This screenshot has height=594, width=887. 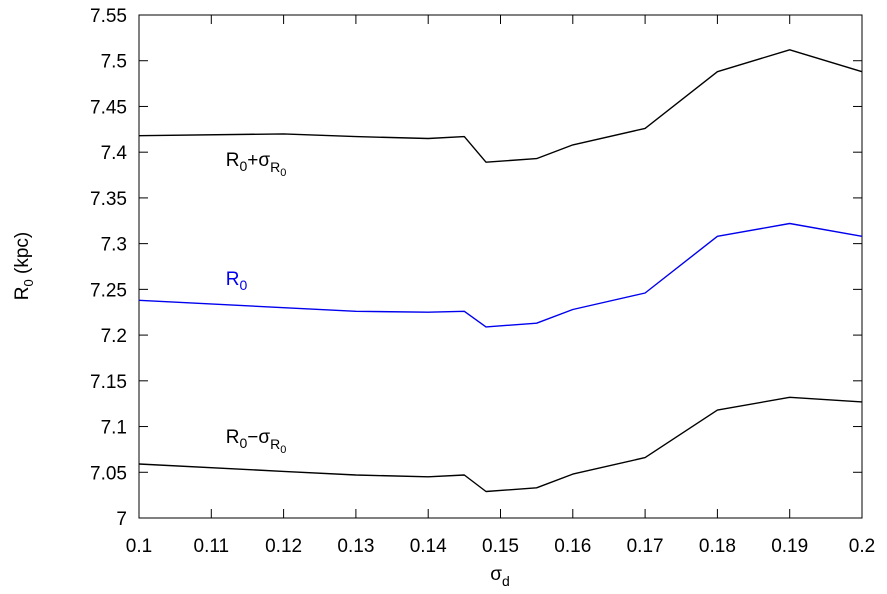 What do you see at coordinates (108, 107) in the screenshot?
I see `y-tick-label: 7.45` at bounding box center [108, 107].